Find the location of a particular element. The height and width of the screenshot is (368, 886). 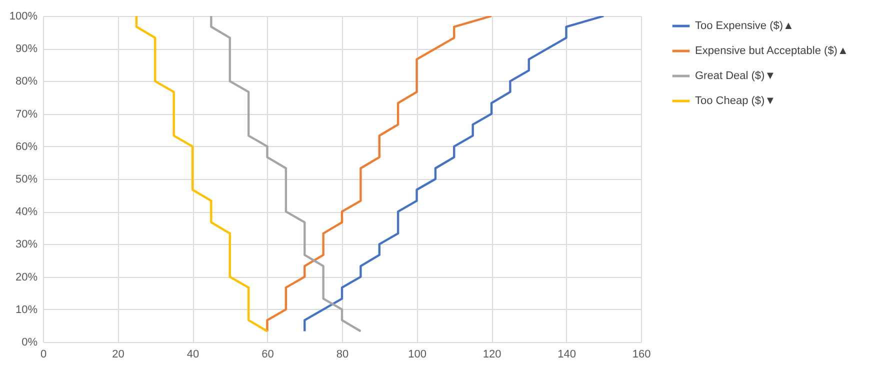

y-tick-label: 50% is located at coordinates (26, 180).